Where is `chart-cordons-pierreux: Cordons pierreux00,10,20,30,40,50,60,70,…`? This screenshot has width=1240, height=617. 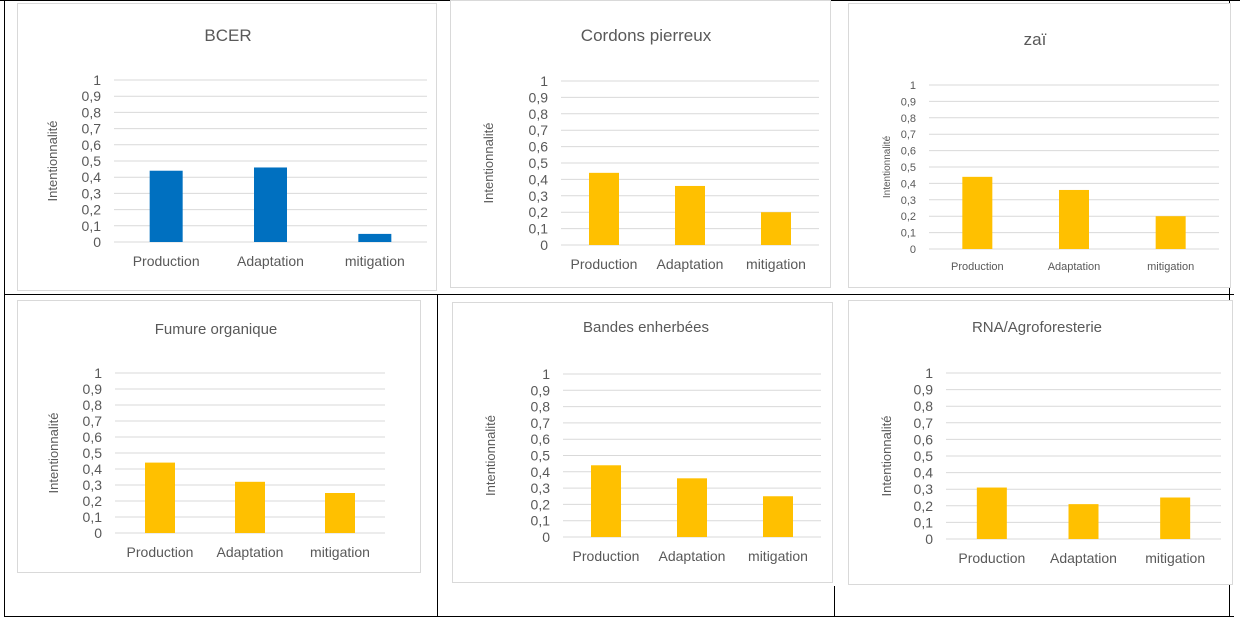
chart-cordons-pierreux: Cordons pierreux00,10,20,30,40,50,60,70,… is located at coordinates (650, 149).